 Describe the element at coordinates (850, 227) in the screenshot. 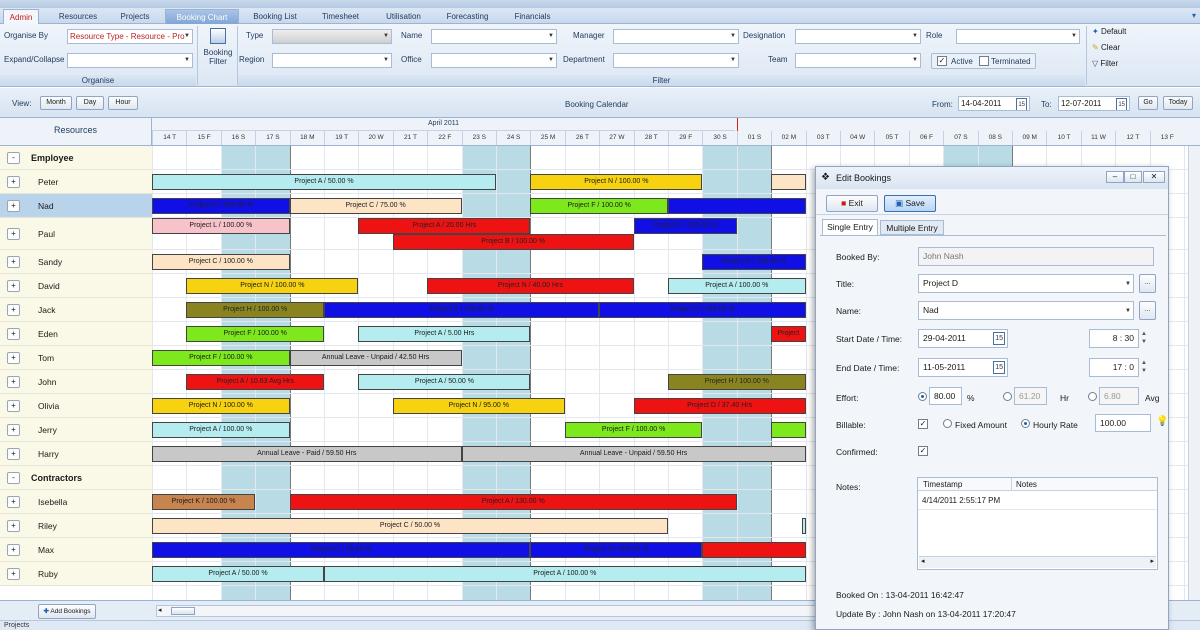

I see `tab-single-entry: Single Entry` at that location.